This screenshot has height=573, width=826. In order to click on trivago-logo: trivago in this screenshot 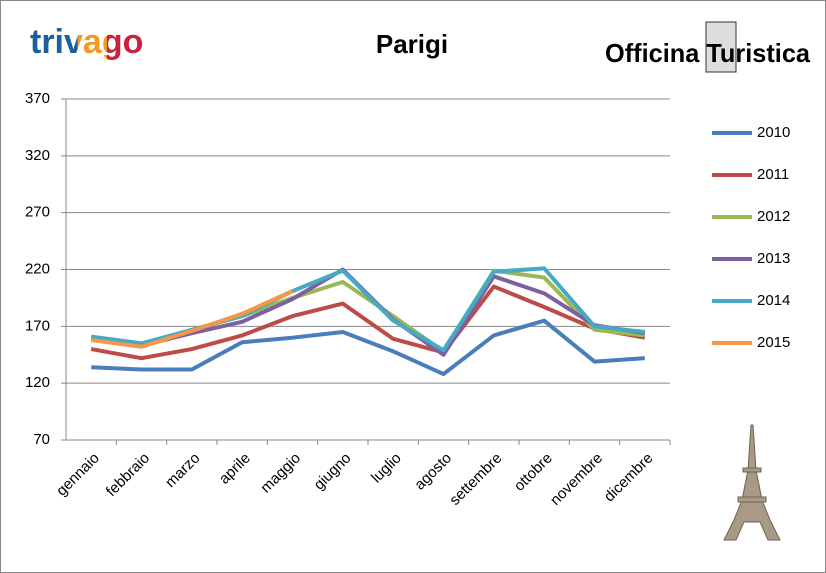, I will do `click(86, 42)`.